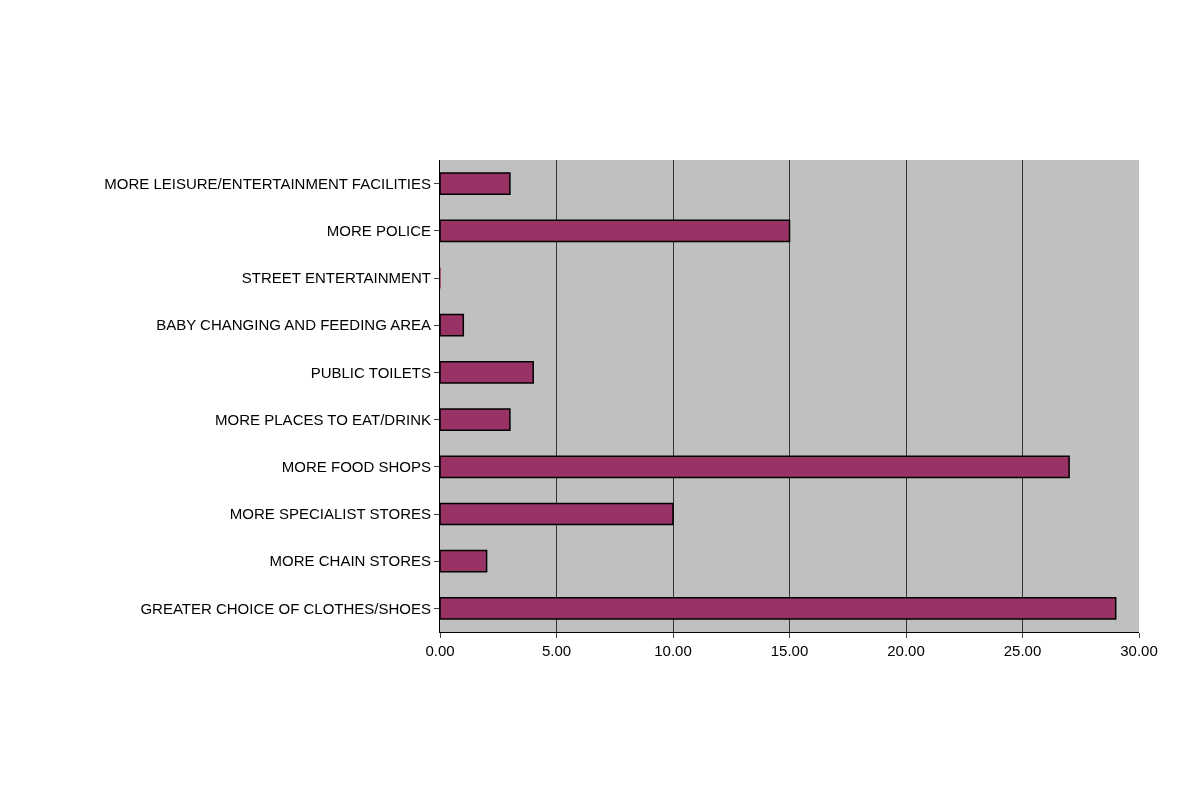  What do you see at coordinates (556, 650) in the screenshot?
I see `x-tick-label: 5.00` at bounding box center [556, 650].